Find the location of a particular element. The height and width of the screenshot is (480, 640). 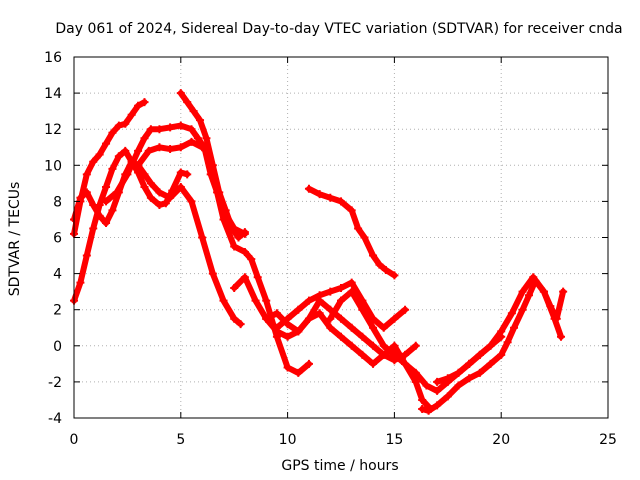

y-tick-label: 12 is located at coordinates (53, 130).